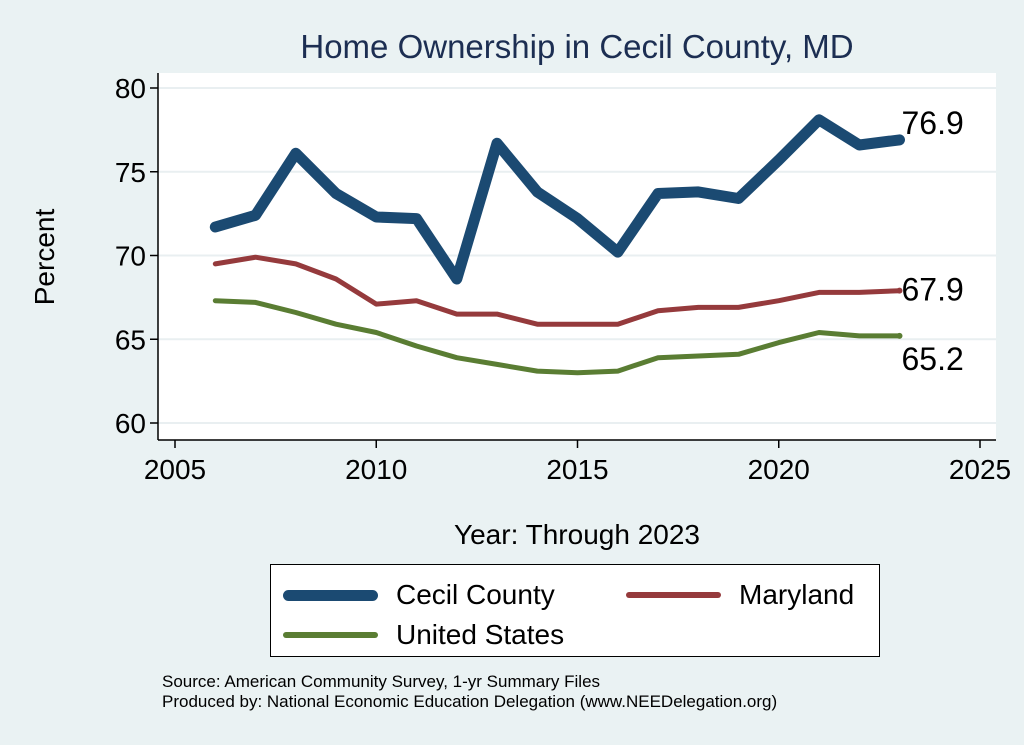 The image size is (1024, 745). I want to click on end-label-cecil-county: 76.9, so click(933, 123).